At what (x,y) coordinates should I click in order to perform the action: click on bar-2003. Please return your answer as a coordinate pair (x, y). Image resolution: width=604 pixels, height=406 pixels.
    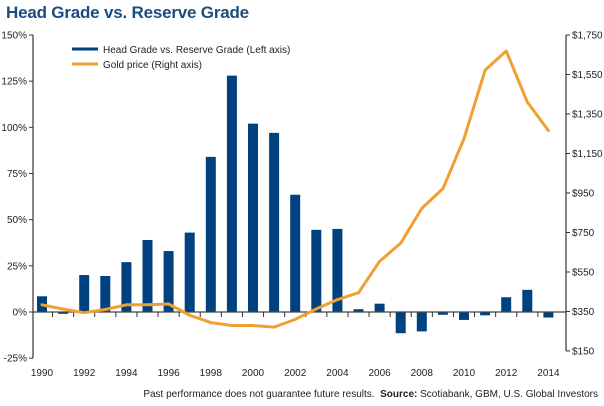
    Looking at the image, I should click on (316, 270).